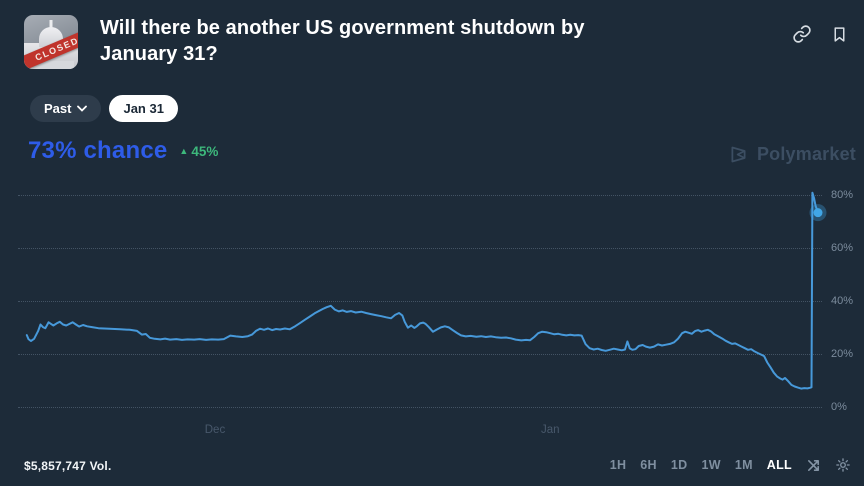 The width and height of the screenshot is (864, 486). I want to click on timeframe-1w: 1W, so click(711, 465).